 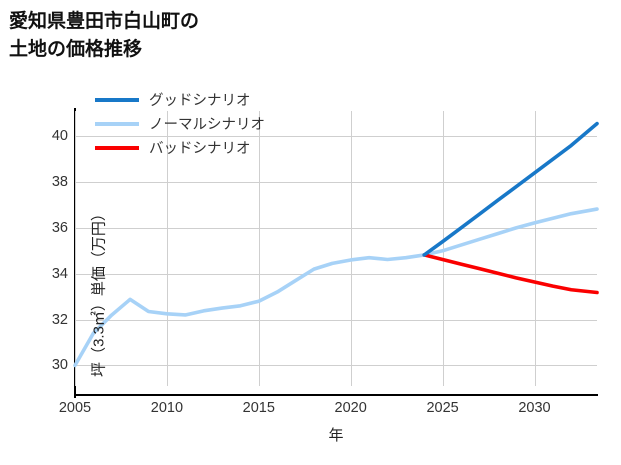 I want to click on y-tick-38: 38, so click(x=59, y=182).